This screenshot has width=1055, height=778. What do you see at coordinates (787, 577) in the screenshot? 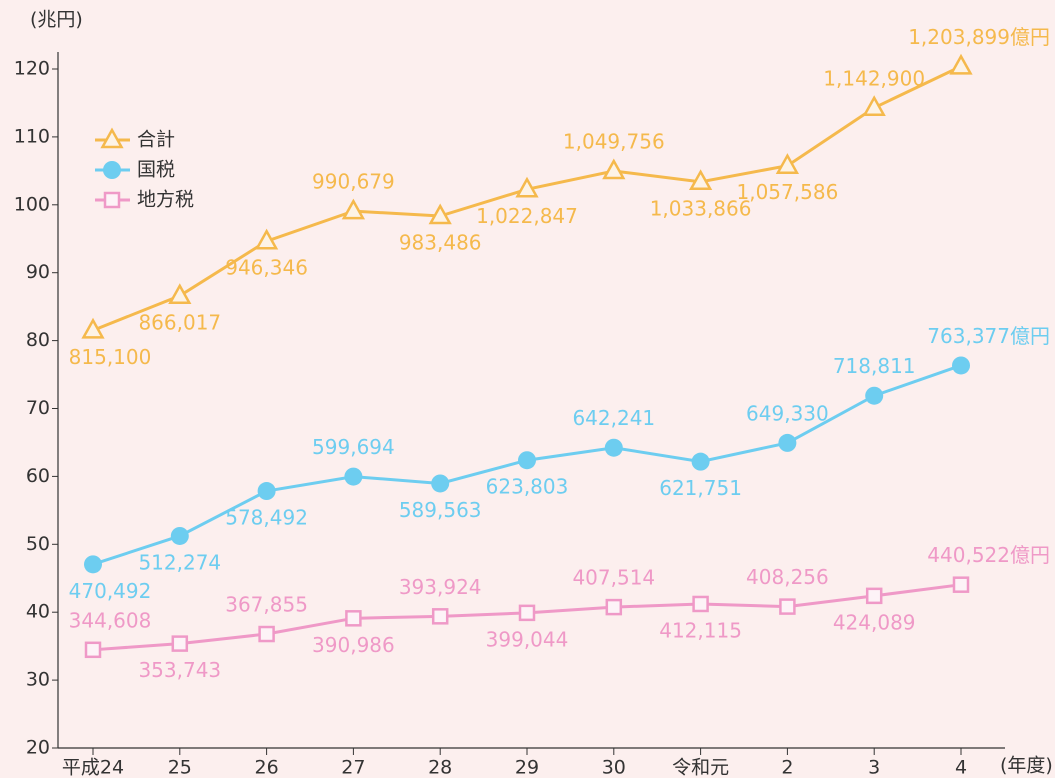
I see `data-label: 408,256` at bounding box center [787, 577].